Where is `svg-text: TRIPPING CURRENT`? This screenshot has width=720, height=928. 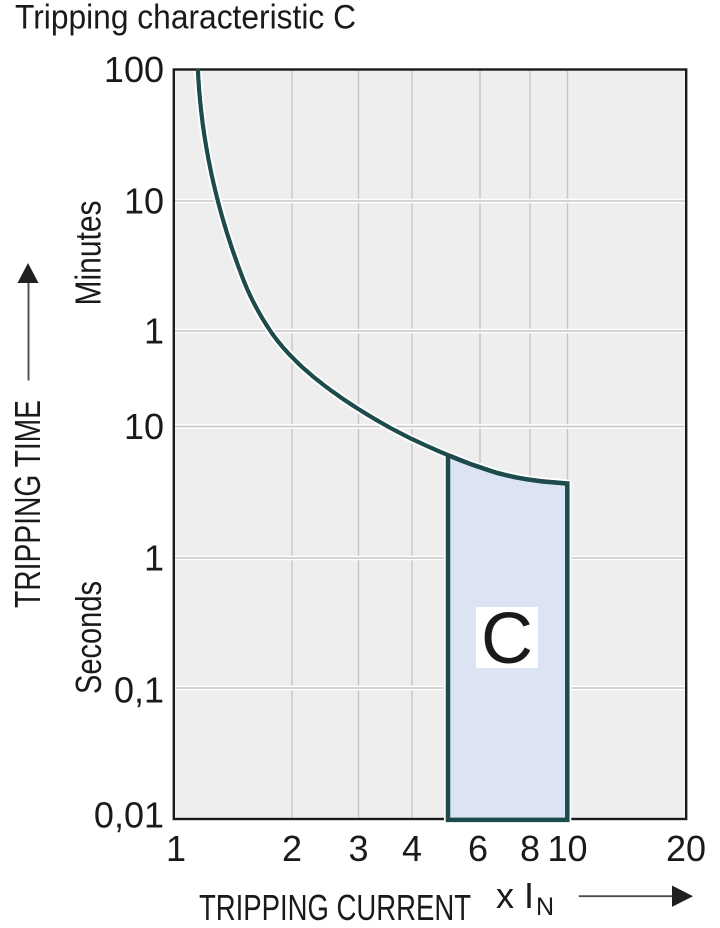
svg-text: TRIPPING CURRENT is located at coordinates (335, 907).